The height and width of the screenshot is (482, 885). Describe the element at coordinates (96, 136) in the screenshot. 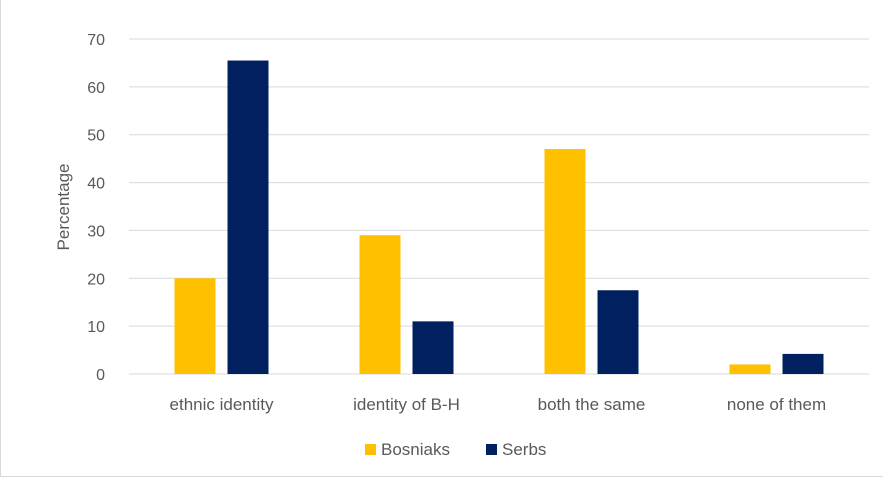

I see `y-tick-label: 50` at that location.